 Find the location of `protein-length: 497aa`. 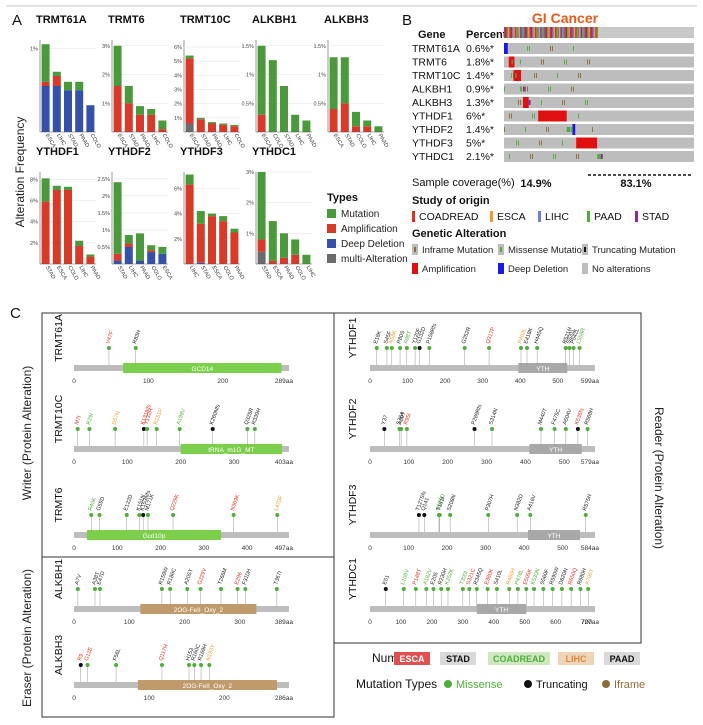

protein-length: 497aa is located at coordinates (284, 548).